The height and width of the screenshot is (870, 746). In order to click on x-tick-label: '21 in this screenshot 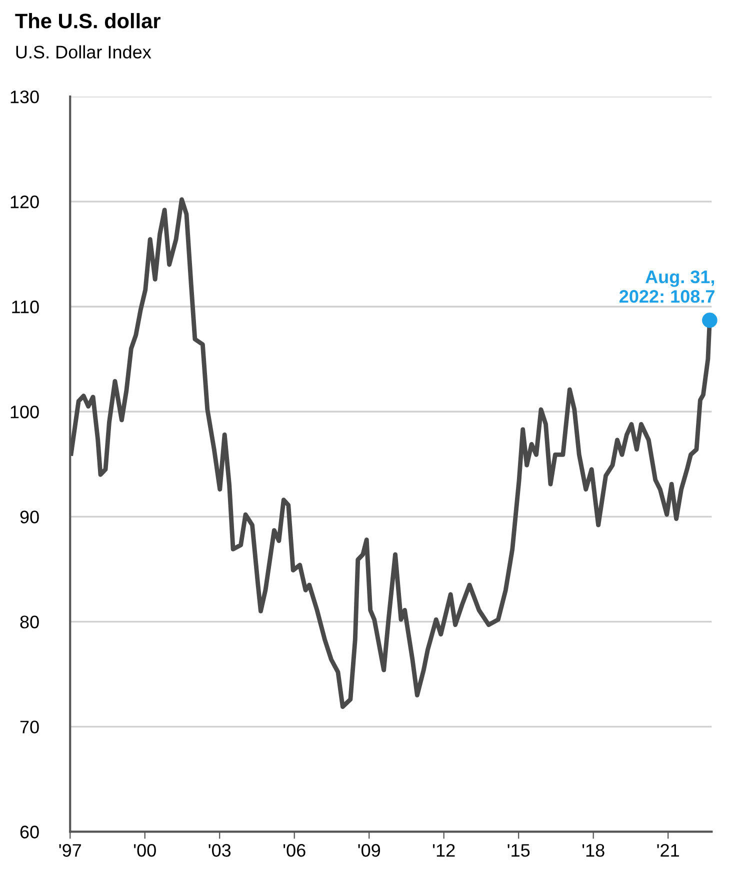, I will do `click(668, 850)`.